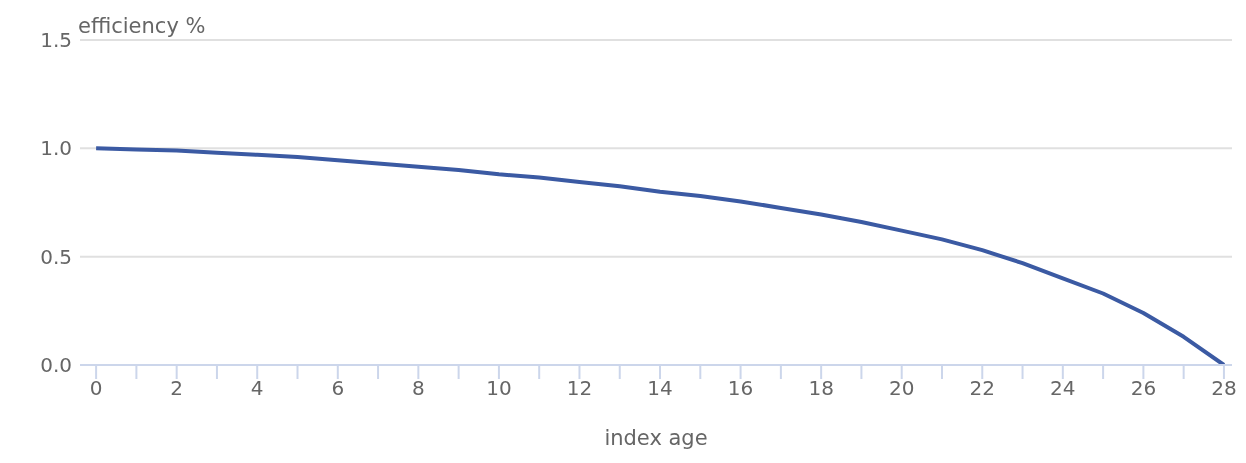 The image size is (1246, 463). I want to click on y-axis-title: efficiency %, so click(142, 26).